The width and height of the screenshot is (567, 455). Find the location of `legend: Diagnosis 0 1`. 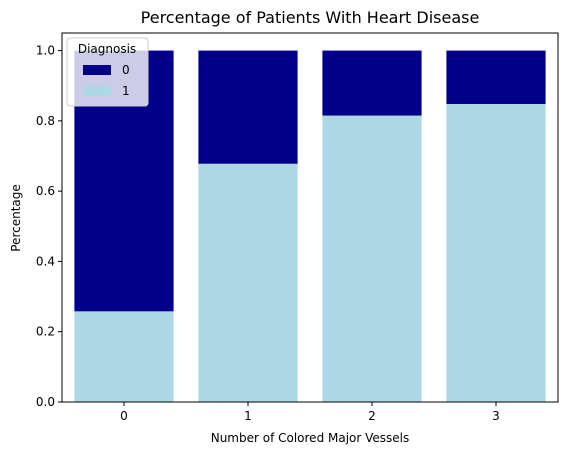

legend: Diagnosis 0 1 is located at coordinates (107, 72).